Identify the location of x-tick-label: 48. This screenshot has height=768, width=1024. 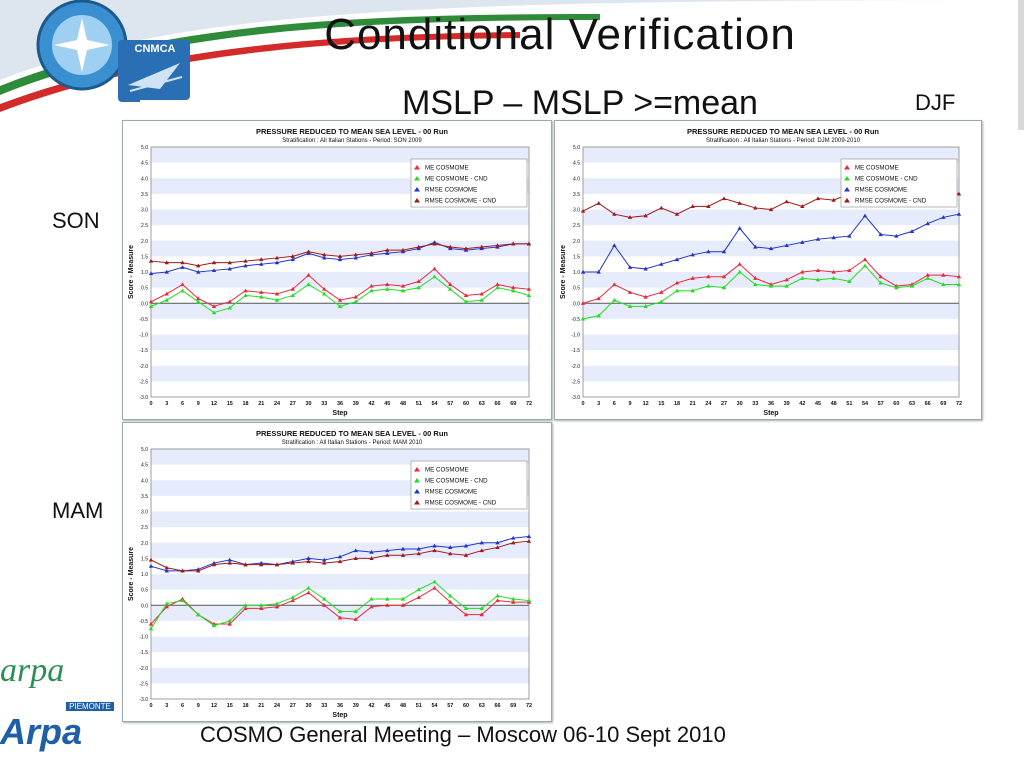
(834, 404).